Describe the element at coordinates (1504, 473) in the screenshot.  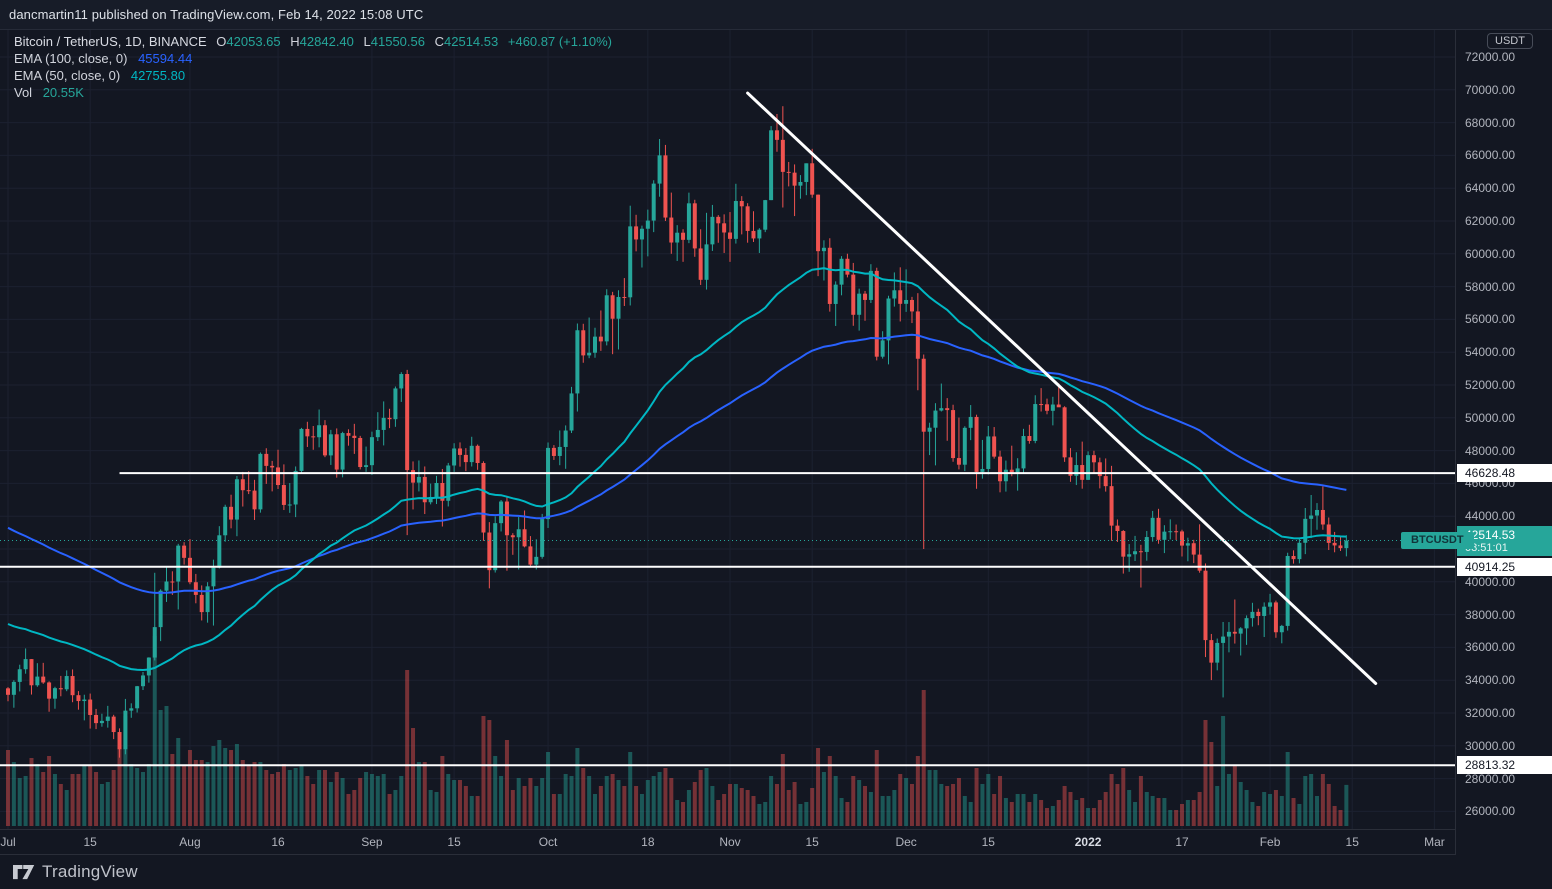
I see `level-price-flag: 46628.48` at that location.